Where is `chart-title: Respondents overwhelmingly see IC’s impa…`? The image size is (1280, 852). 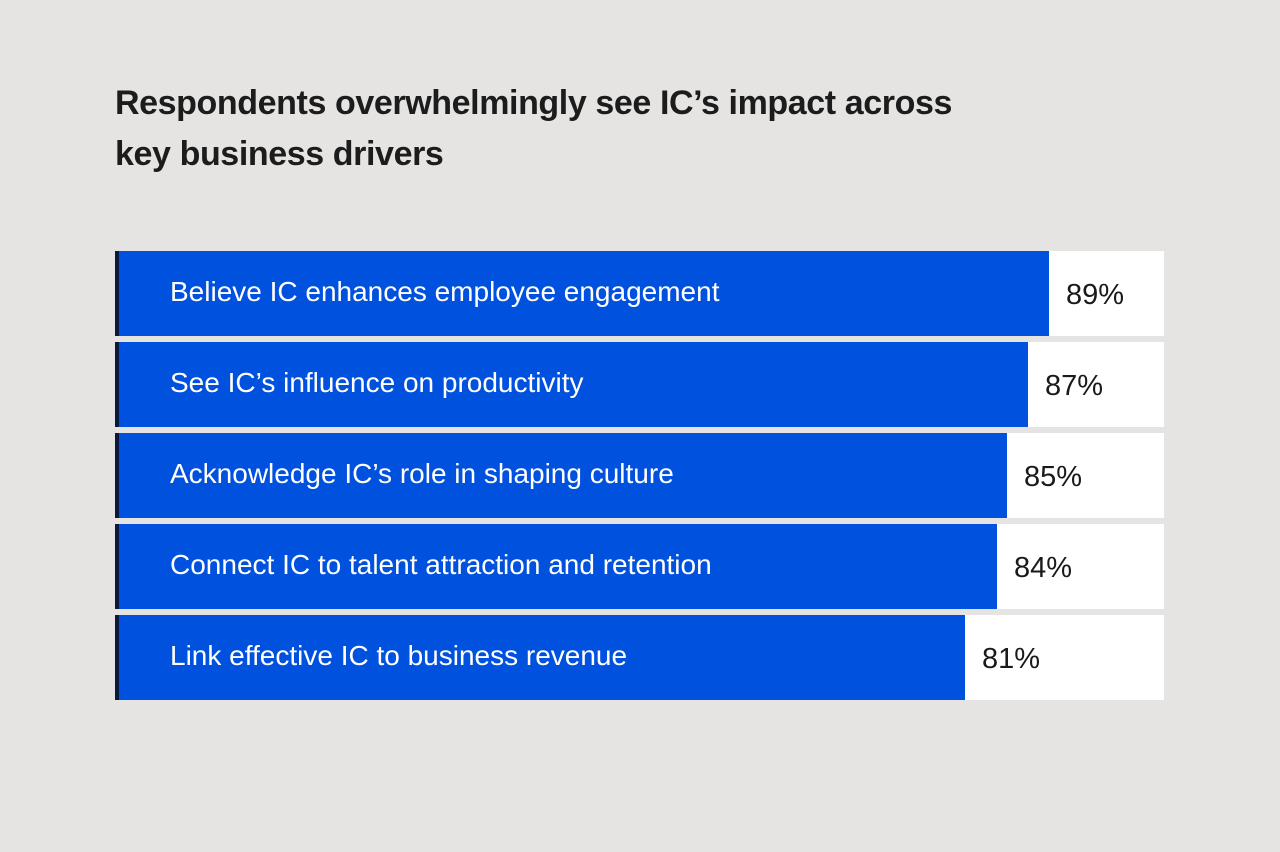 chart-title: Respondents overwhelmingly see IC’s impa… is located at coordinates (533, 128).